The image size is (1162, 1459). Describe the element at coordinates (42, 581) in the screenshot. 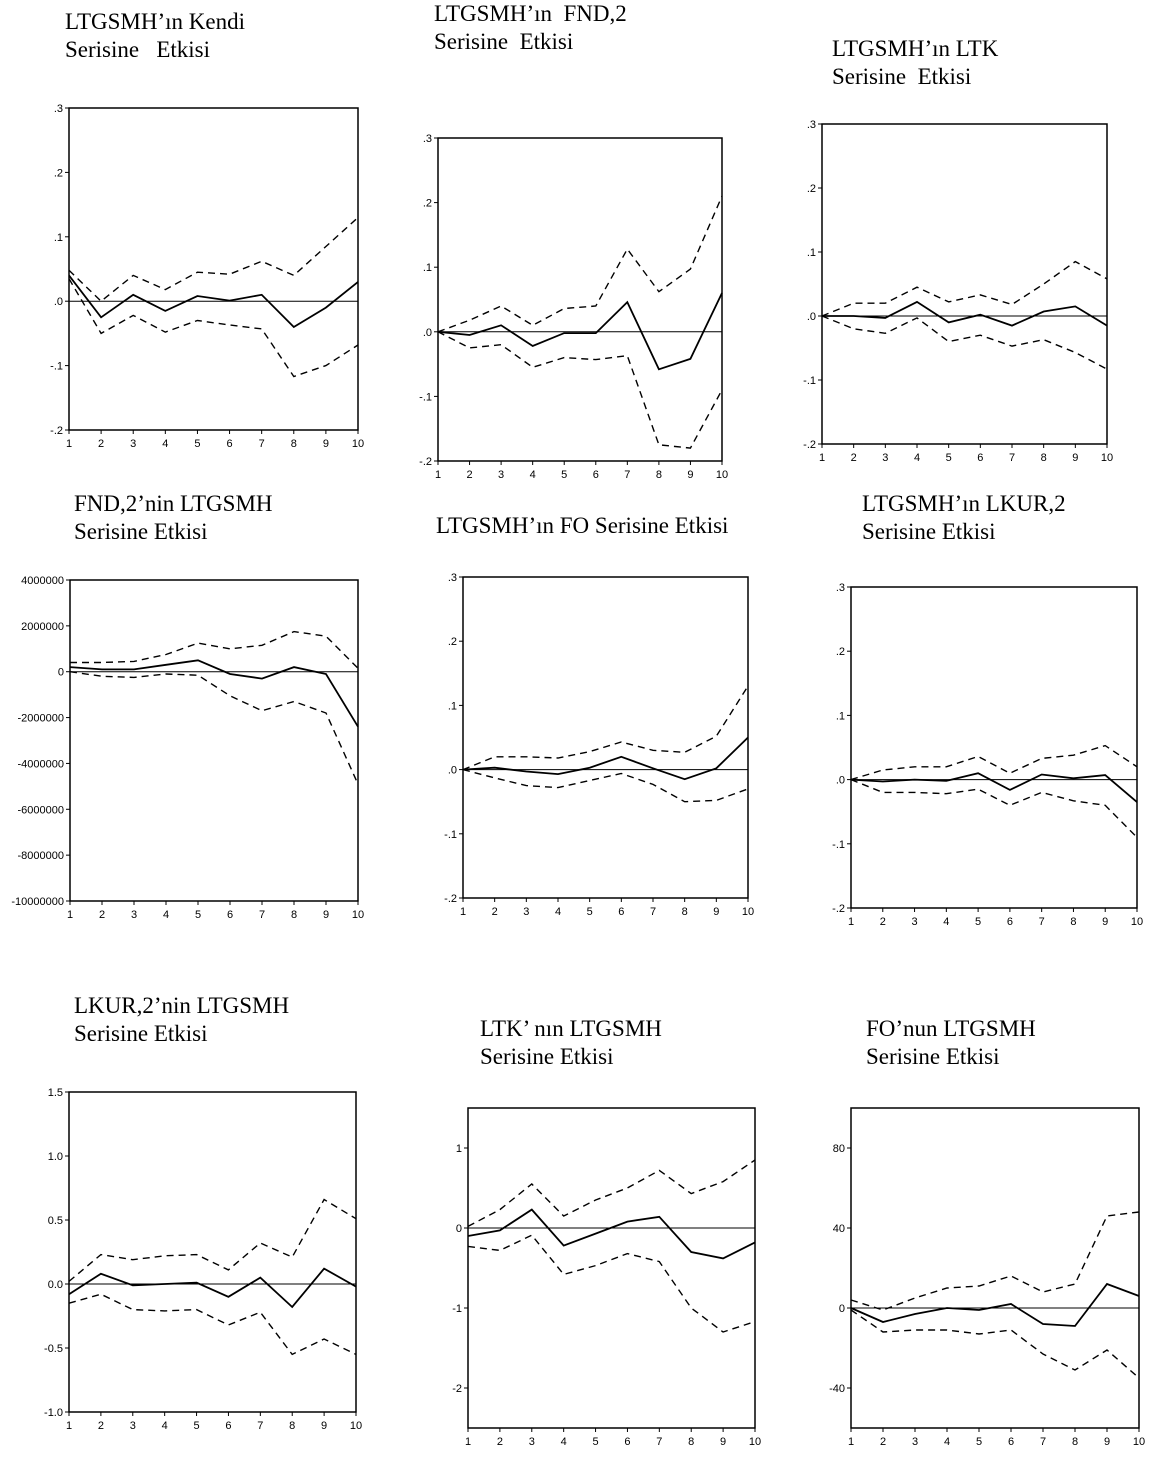

I see `y-tick-label: 4000000` at that location.